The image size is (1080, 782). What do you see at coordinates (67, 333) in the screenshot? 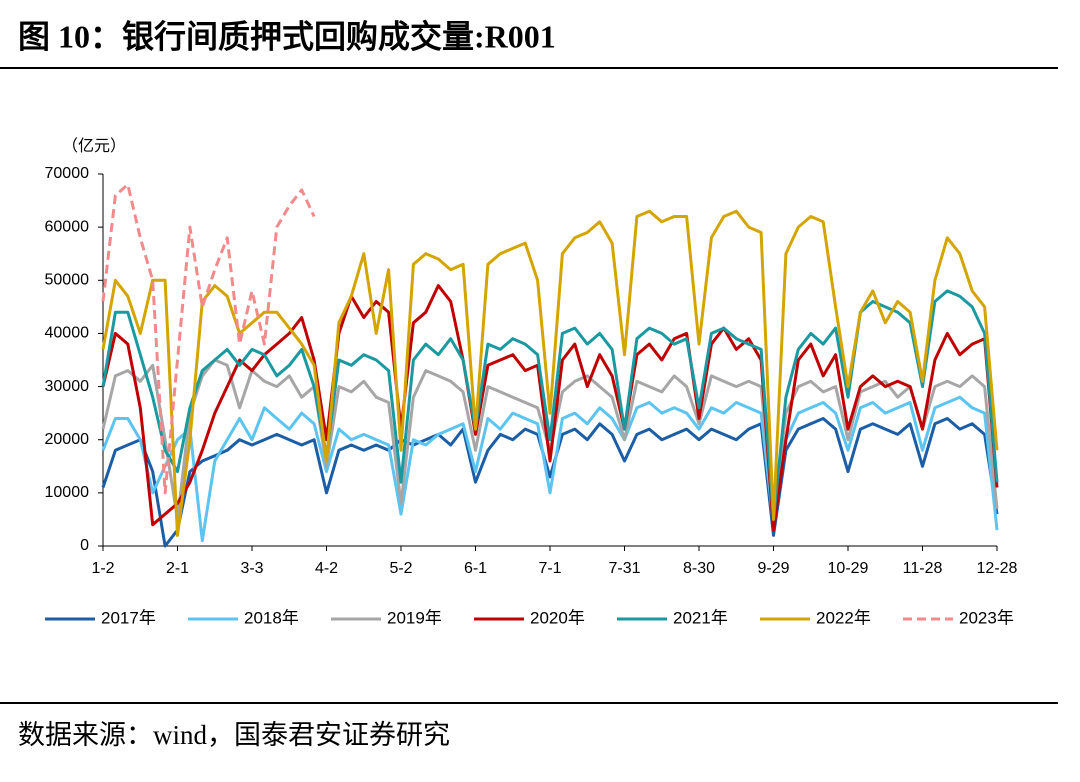
I see `y-tick-label: 40000` at bounding box center [67, 333].